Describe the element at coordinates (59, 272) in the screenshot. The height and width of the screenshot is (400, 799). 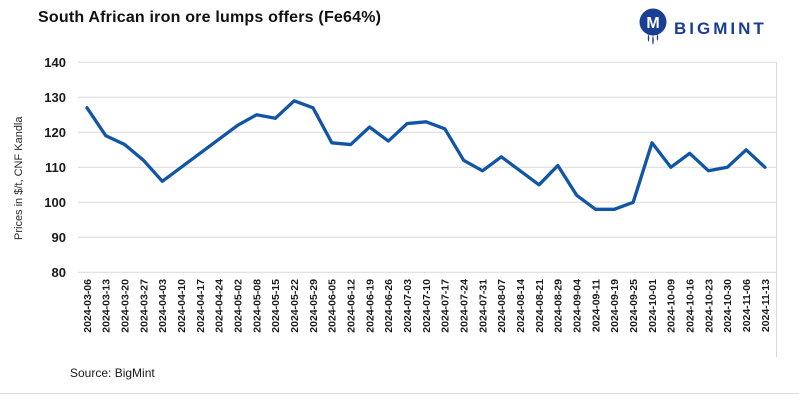
I see `y-tick-label: 80` at that location.